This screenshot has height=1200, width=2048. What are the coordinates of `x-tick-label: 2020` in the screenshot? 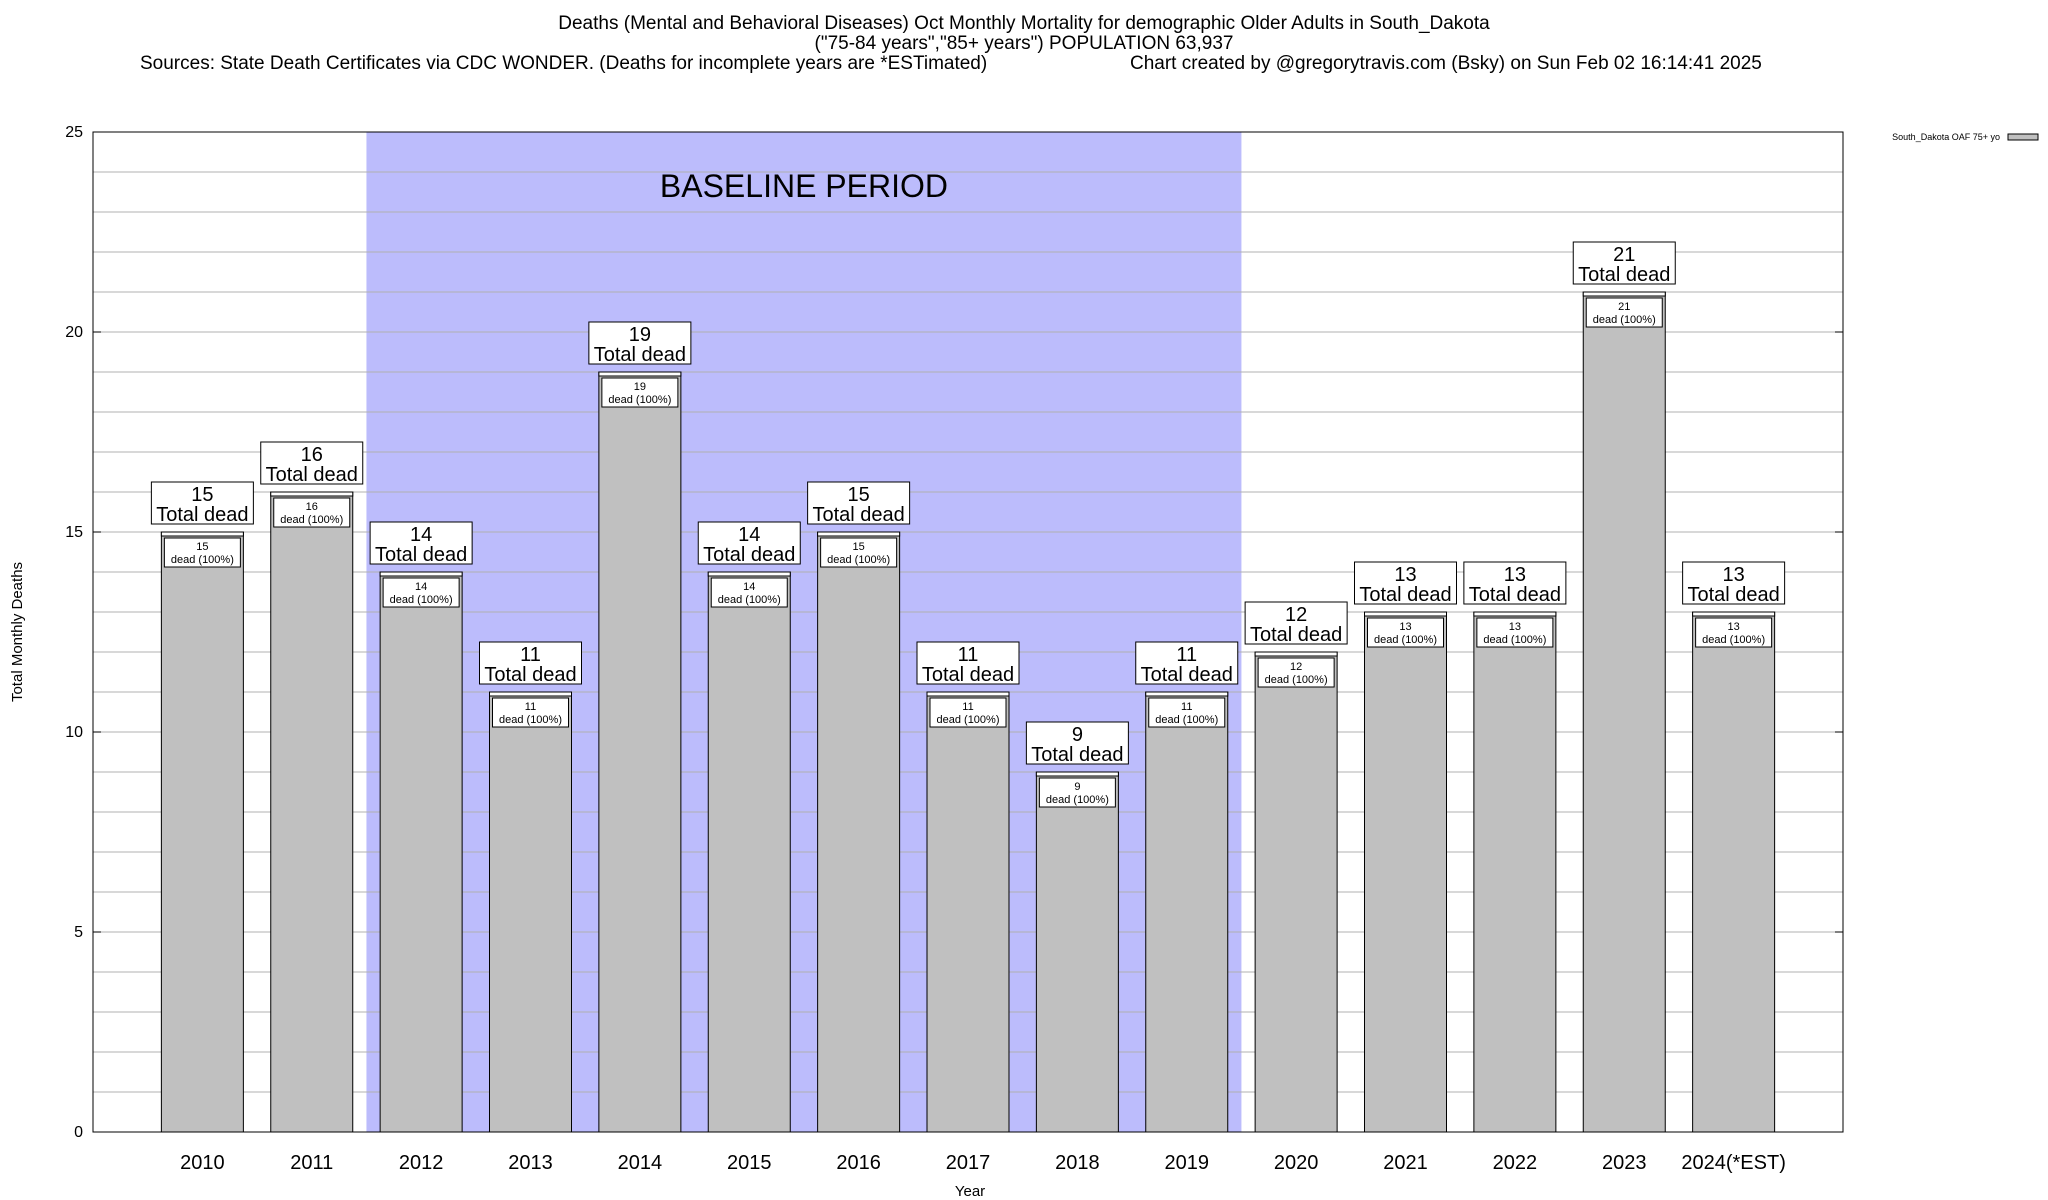 It's located at (1296, 1163).